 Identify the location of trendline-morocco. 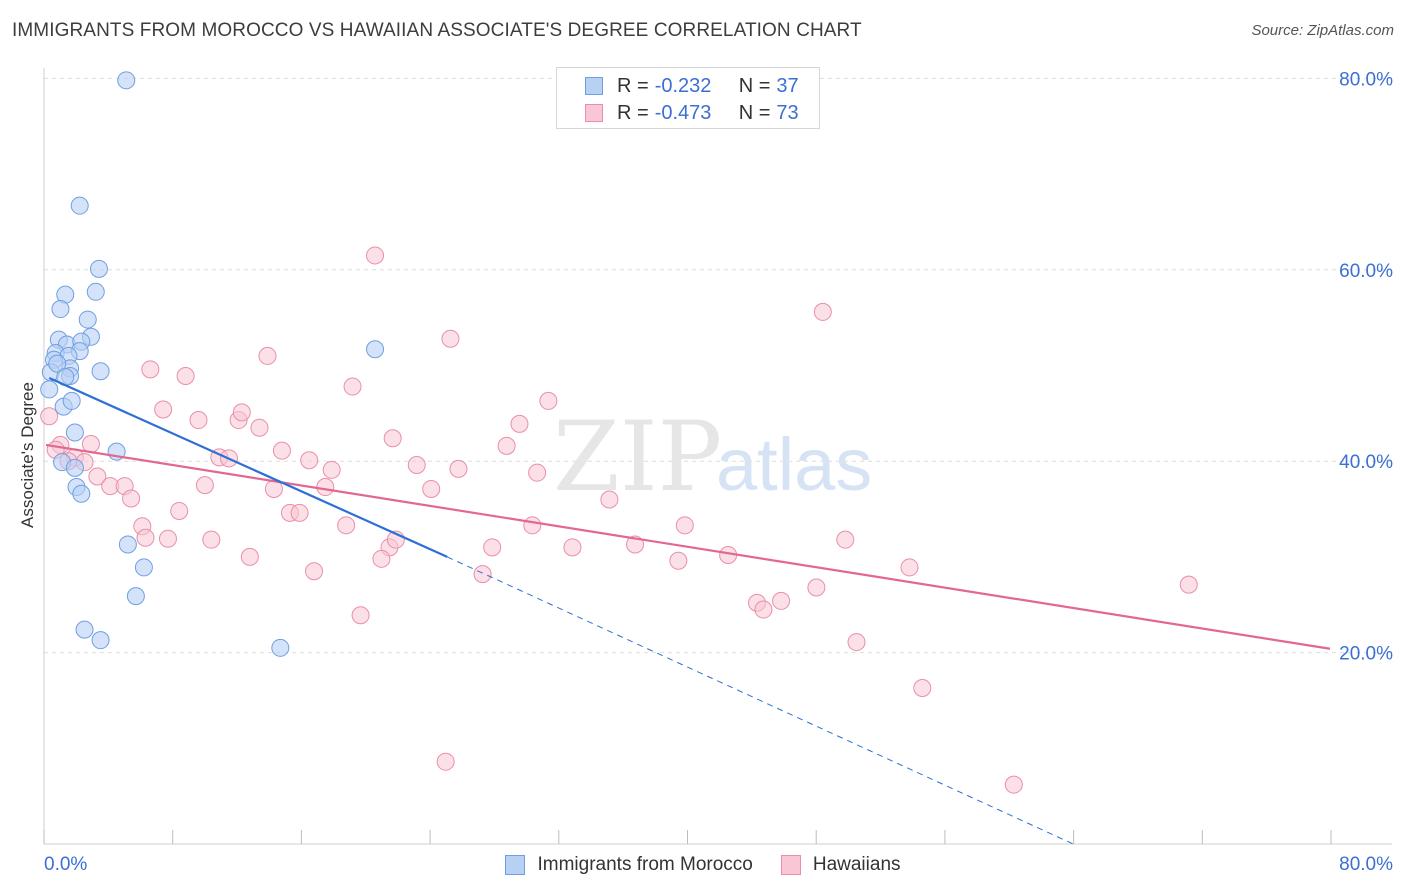
(248, 467).